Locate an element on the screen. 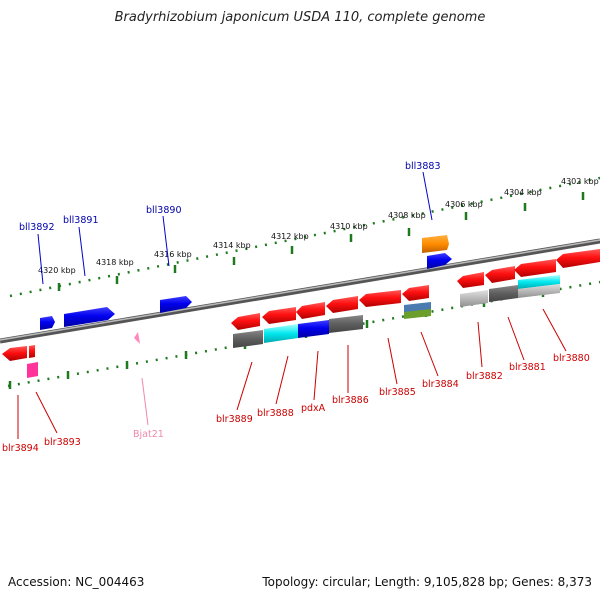  gene-label-blr3893: blr3893 is located at coordinates (62, 442).